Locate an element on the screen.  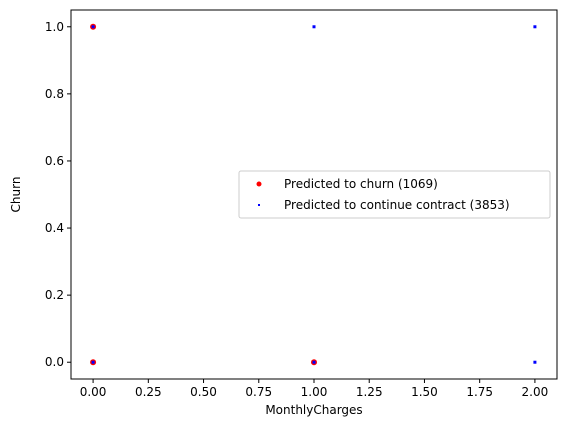
x-tick-label-5: 1.25 is located at coordinates (369, 392).